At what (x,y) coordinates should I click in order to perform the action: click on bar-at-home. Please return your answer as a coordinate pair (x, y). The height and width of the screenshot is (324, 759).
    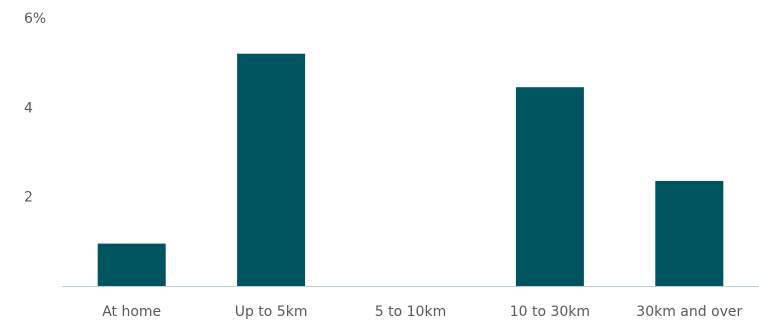
    Looking at the image, I should click on (131, 264).